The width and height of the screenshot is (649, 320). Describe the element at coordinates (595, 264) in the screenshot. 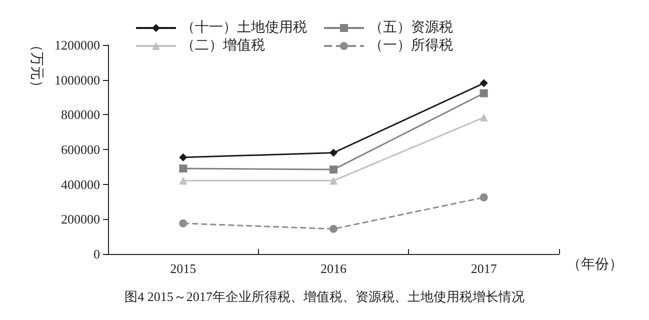

I see `x-axis-title: （年份）` at that location.